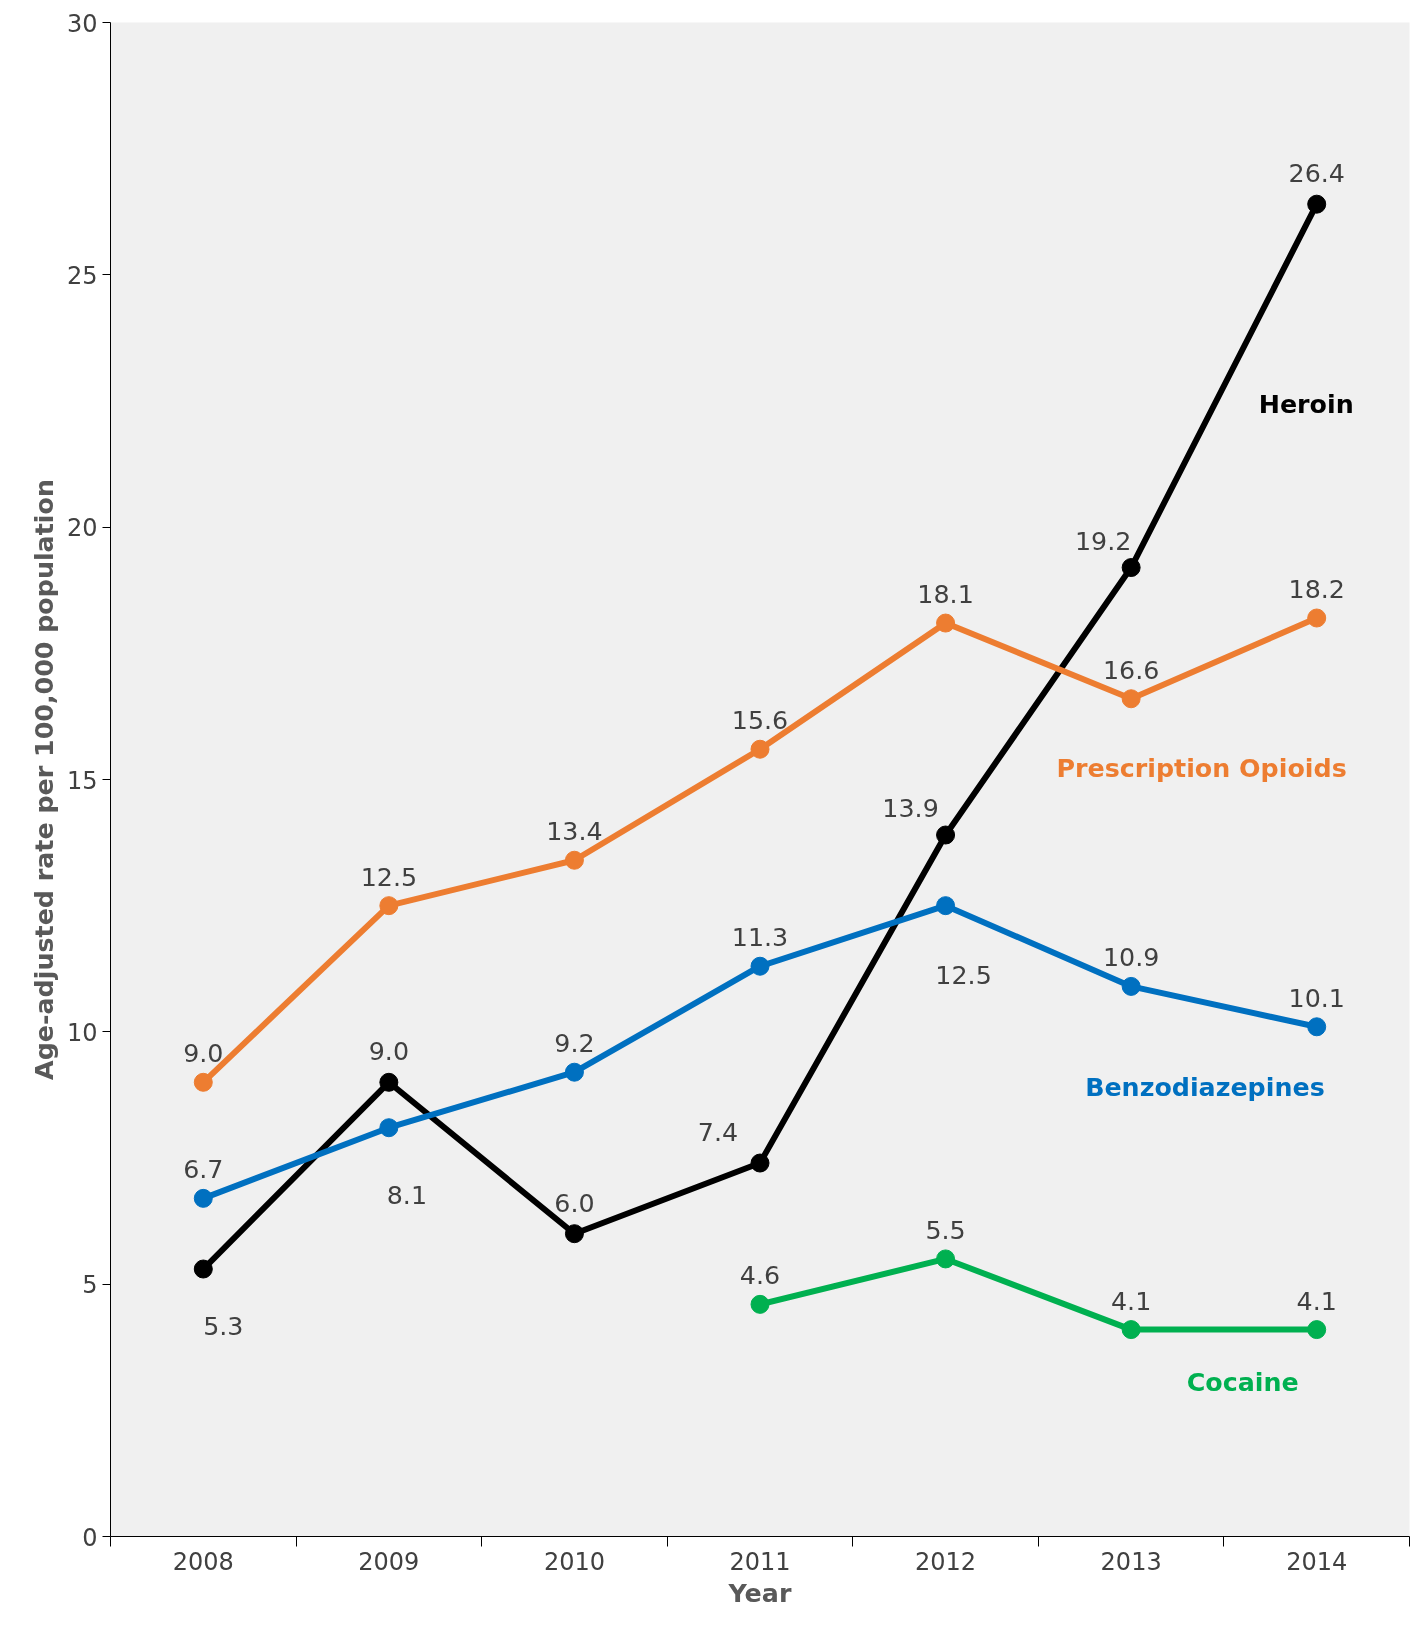 This screenshot has width=1421, height=1636. I want to click on y-tick-label: 5, so click(90, 1285).